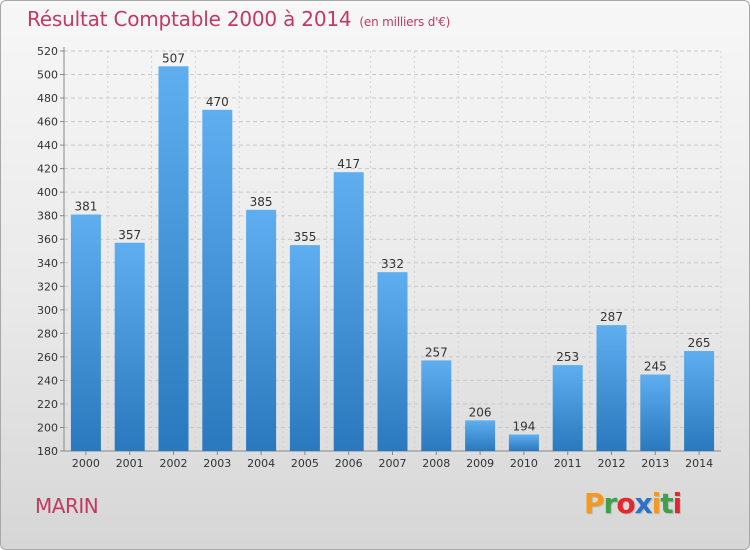 The height and width of the screenshot is (550, 750). What do you see at coordinates (47, 404) in the screenshot?
I see `y-tick-label: 220` at bounding box center [47, 404].